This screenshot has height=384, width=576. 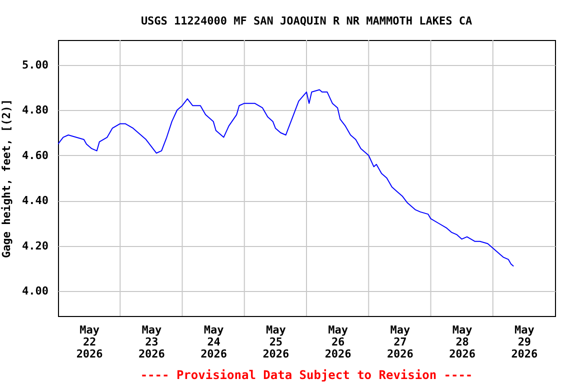 I want to click on y-tick-label: 4.60, so click(x=35, y=155).